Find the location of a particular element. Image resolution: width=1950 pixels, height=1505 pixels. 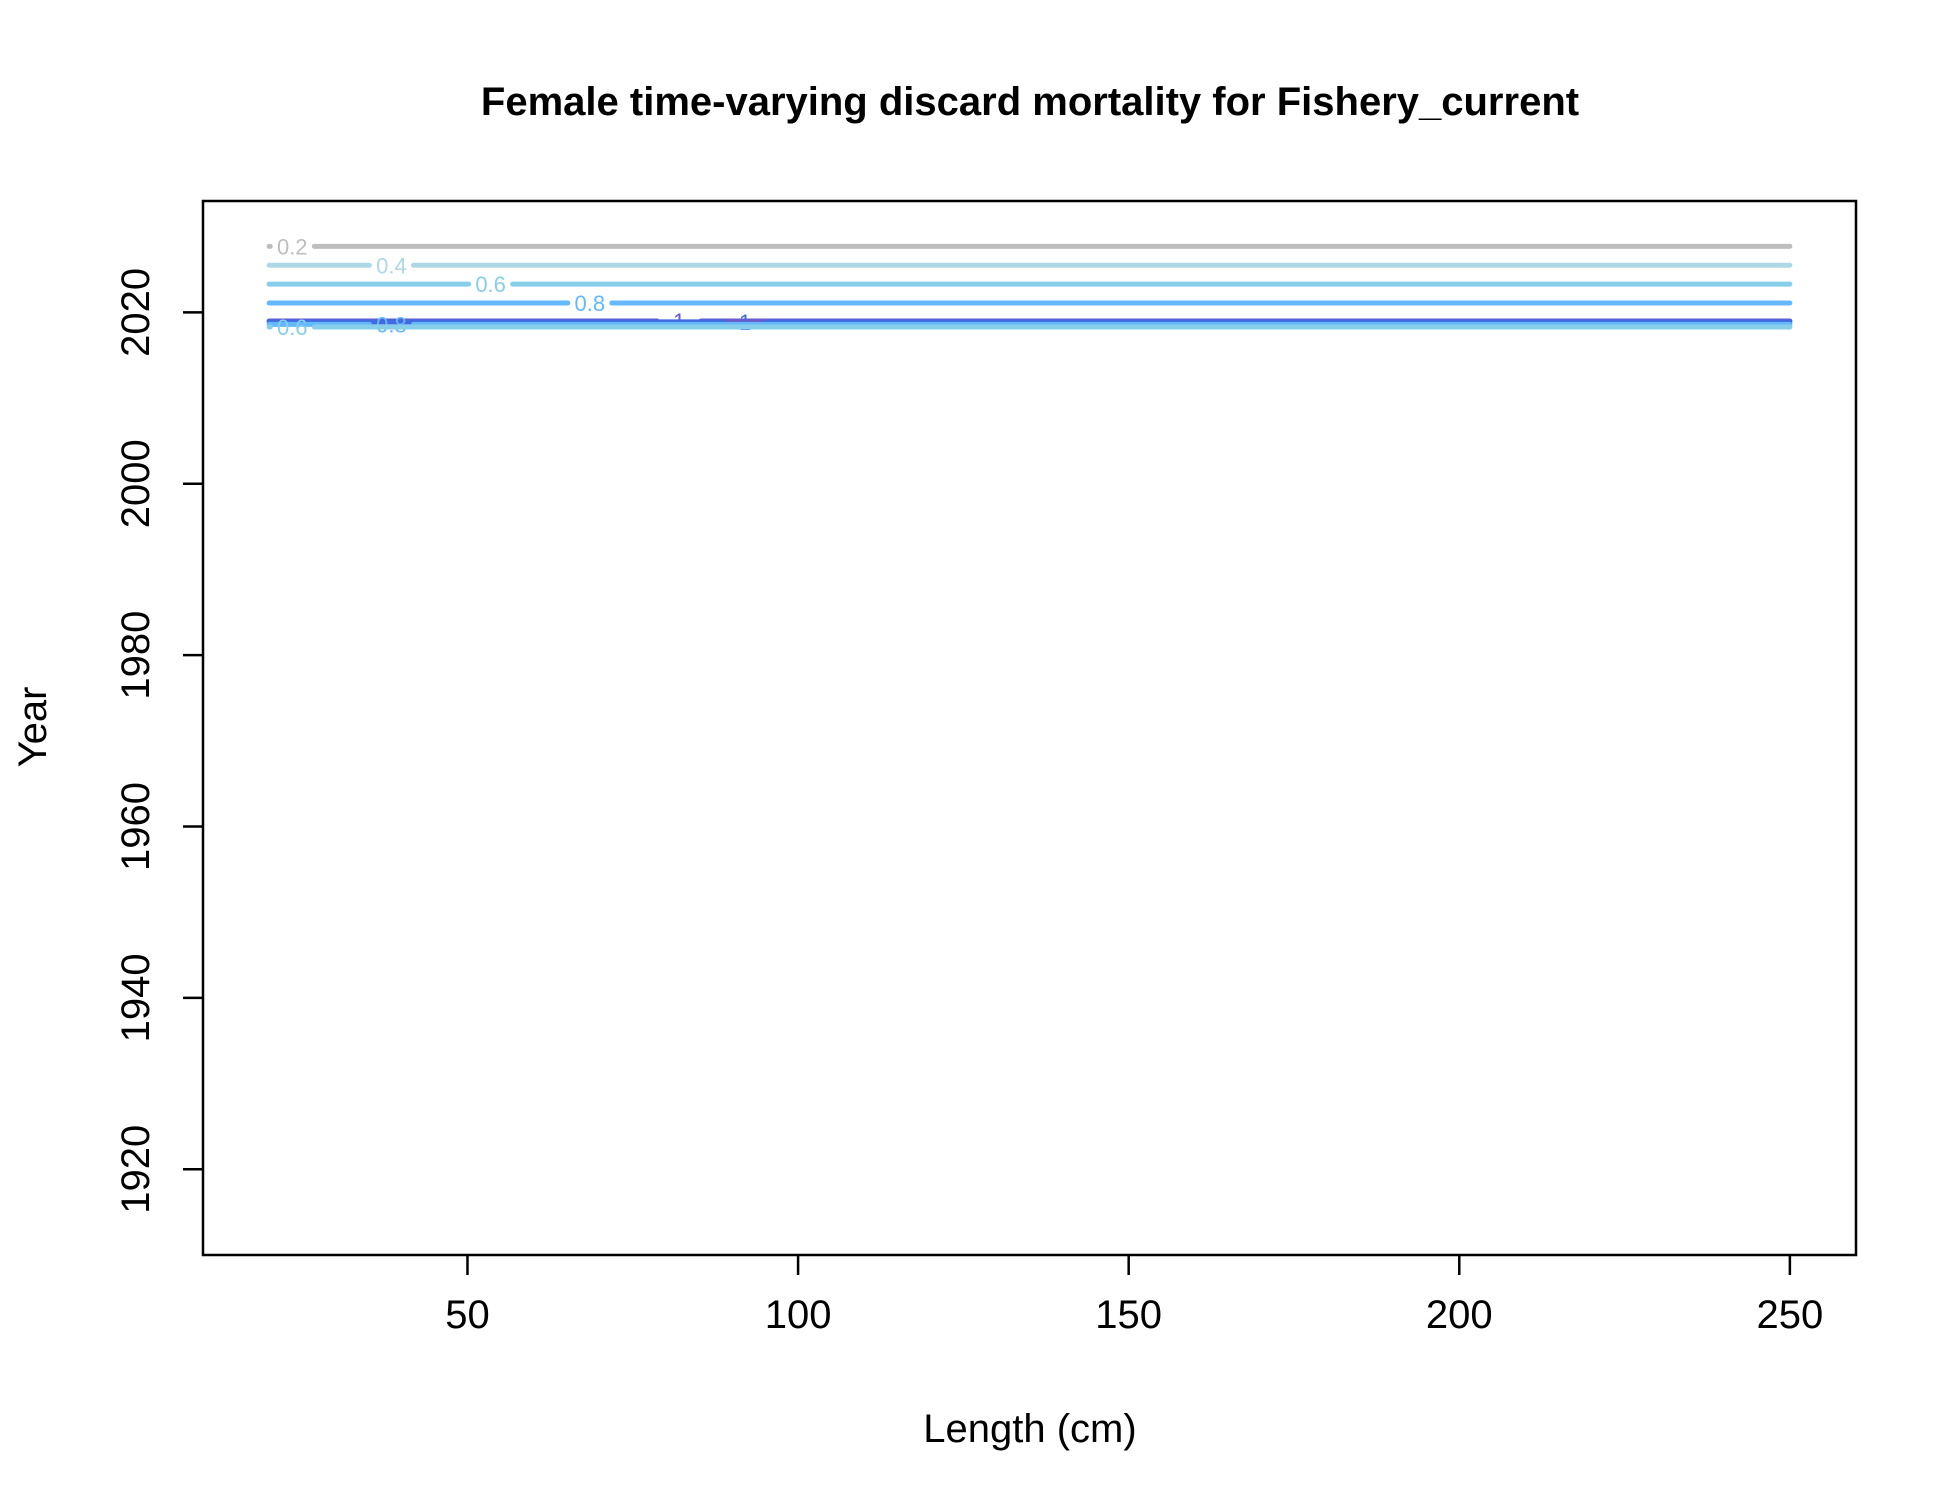

x-axis: 50 100 150 200 250 is located at coordinates (1134, 1296).